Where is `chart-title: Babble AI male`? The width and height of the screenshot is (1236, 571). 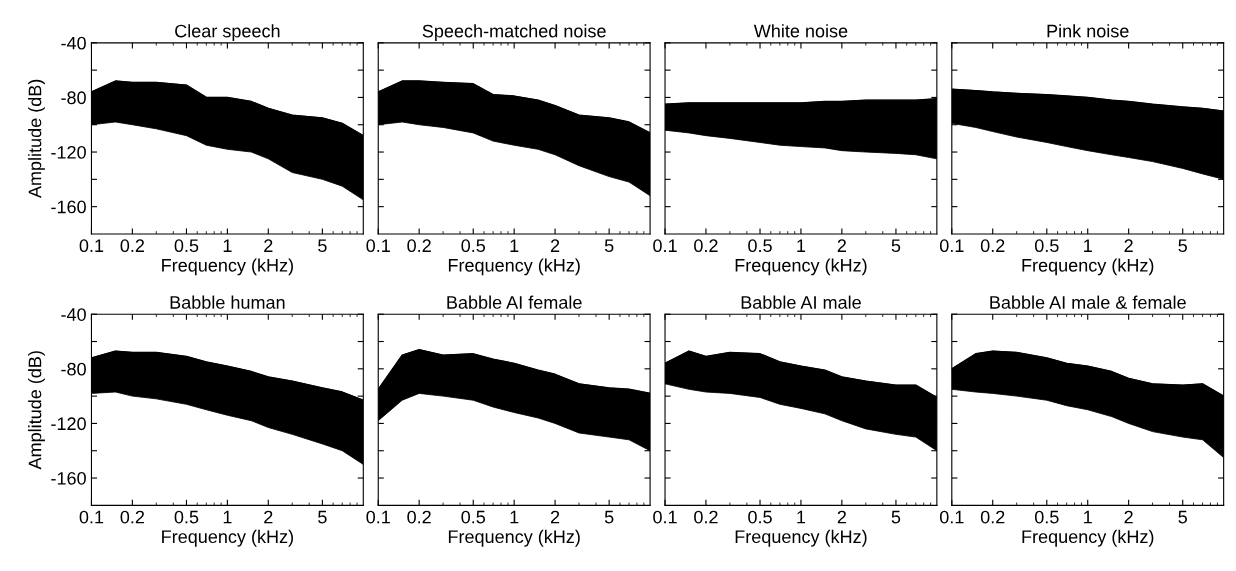
chart-title: Babble AI male is located at coordinates (801, 302).